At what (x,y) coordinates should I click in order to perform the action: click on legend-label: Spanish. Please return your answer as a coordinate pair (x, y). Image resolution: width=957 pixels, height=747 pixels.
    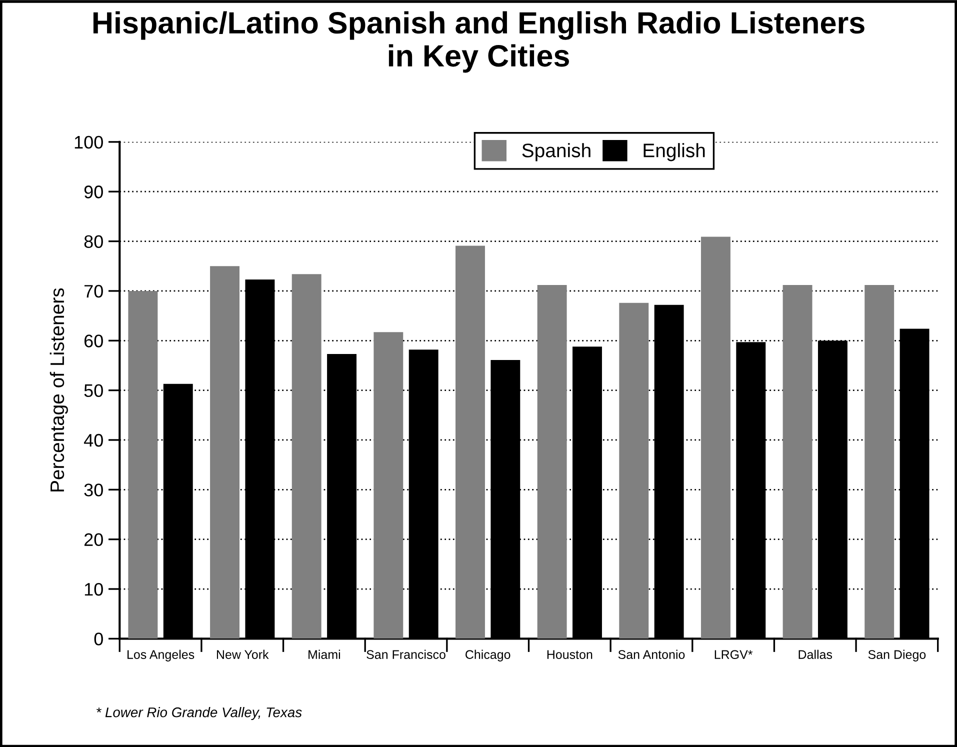
    Looking at the image, I should click on (556, 152).